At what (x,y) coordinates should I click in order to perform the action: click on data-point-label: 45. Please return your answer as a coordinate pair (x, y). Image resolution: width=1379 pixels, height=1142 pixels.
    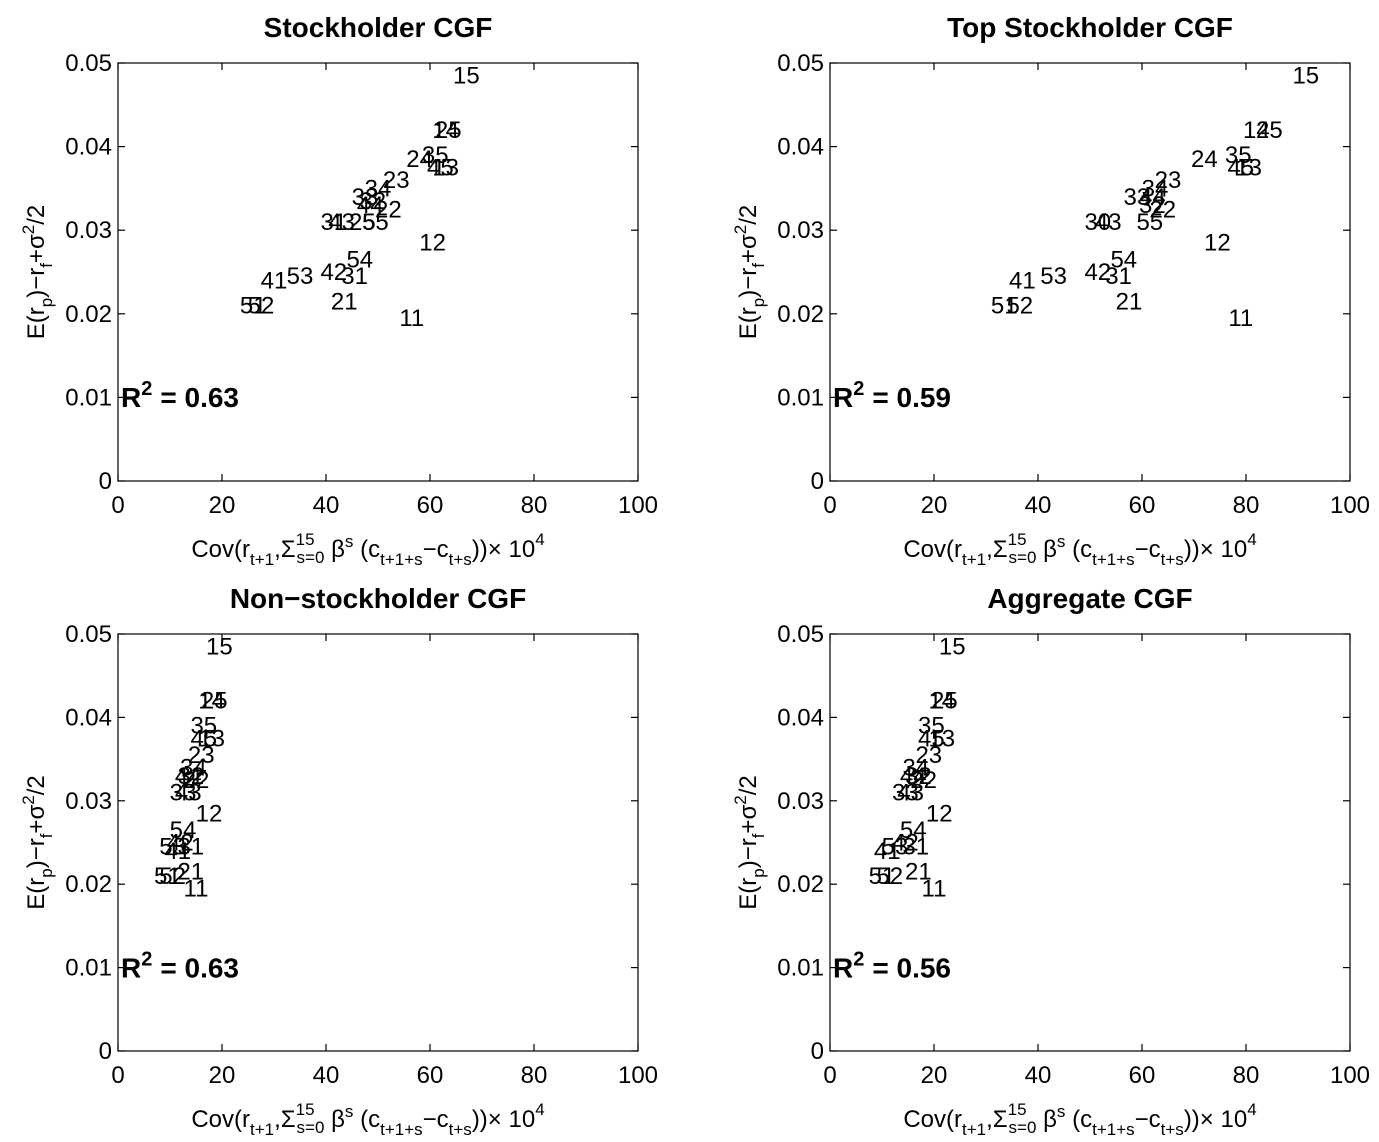
    Looking at the image, I should click on (1240, 168).